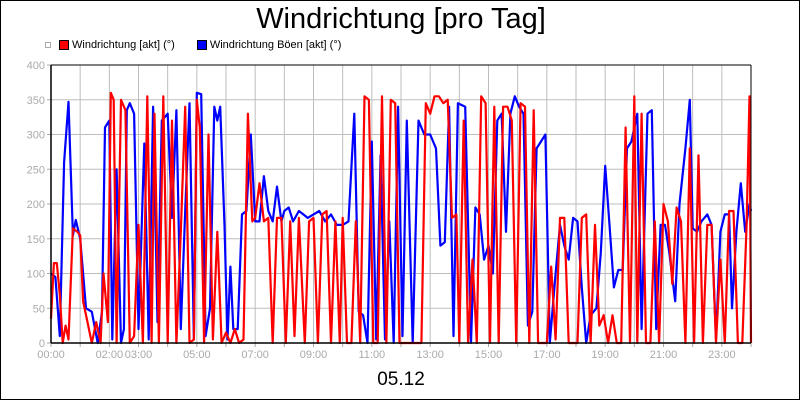 The image size is (800, 400). Describe the element at coordinates (36, 136) in the screenshot. I see `y-tick-label: 300` at that location.